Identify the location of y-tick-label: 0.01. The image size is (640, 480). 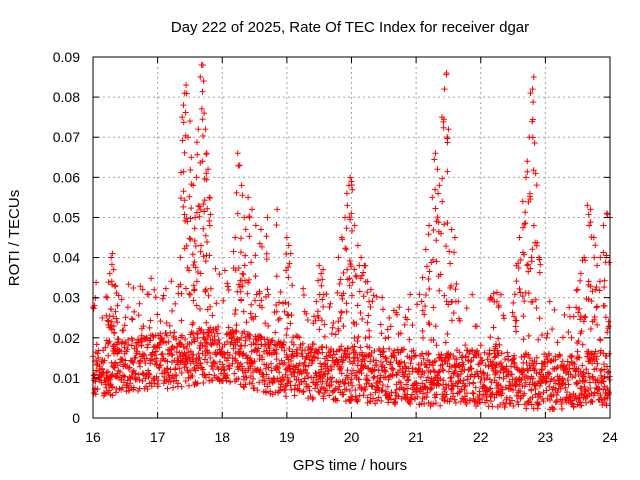
(66, 378).